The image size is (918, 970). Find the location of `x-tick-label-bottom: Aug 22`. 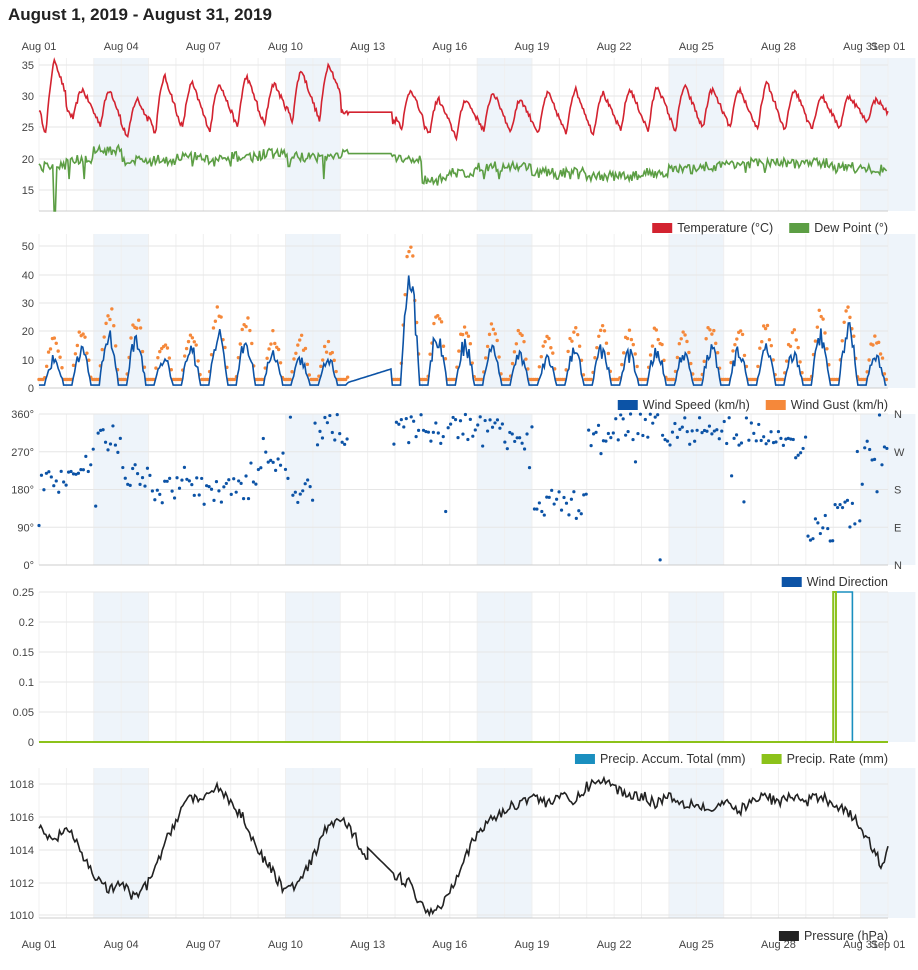

x-tick-label-bottom: Aug 22 is located at coordinates (614, 945).